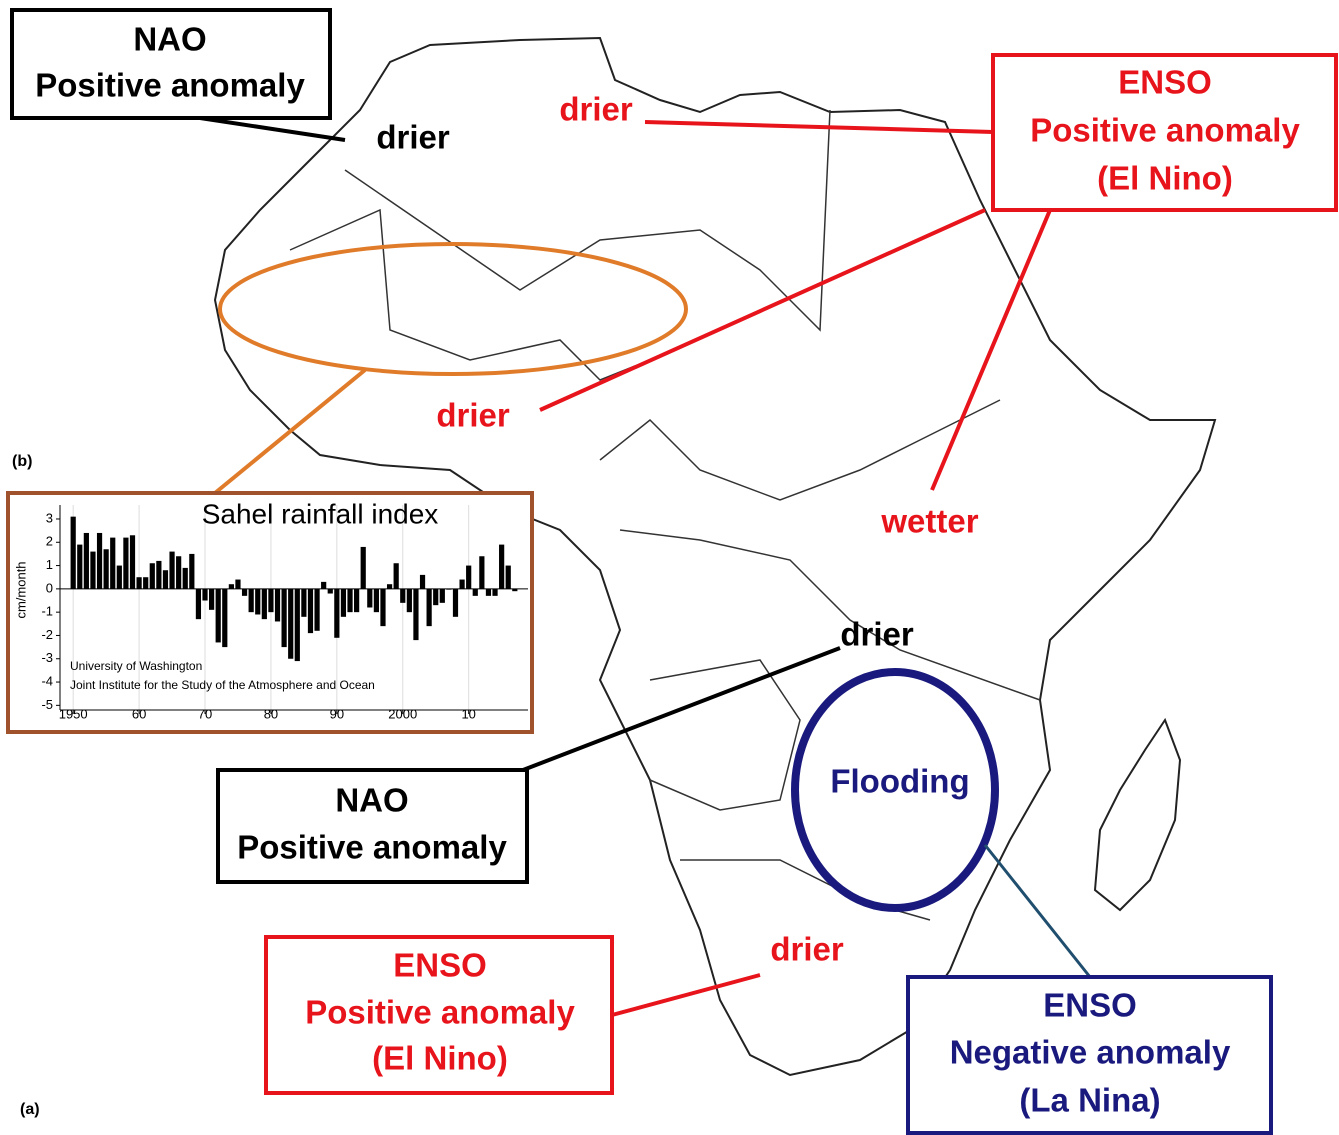  What do you see at coordinates (139, 713) in the screenshot?
I see `x-tick-label: 60` at bounding box center [139, 713].